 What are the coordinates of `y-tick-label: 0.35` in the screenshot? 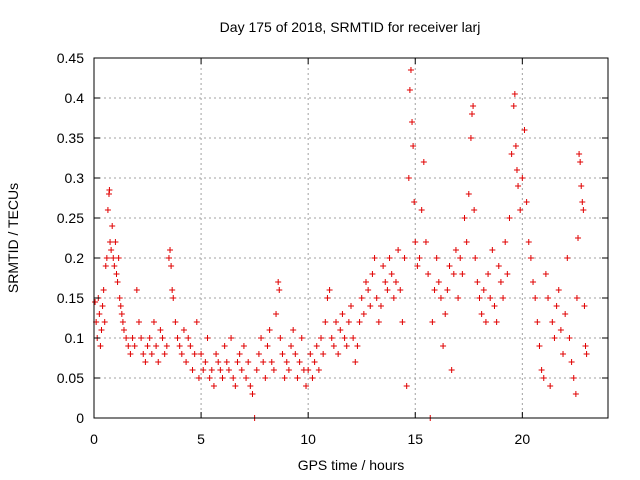 It's located at (70, 138).